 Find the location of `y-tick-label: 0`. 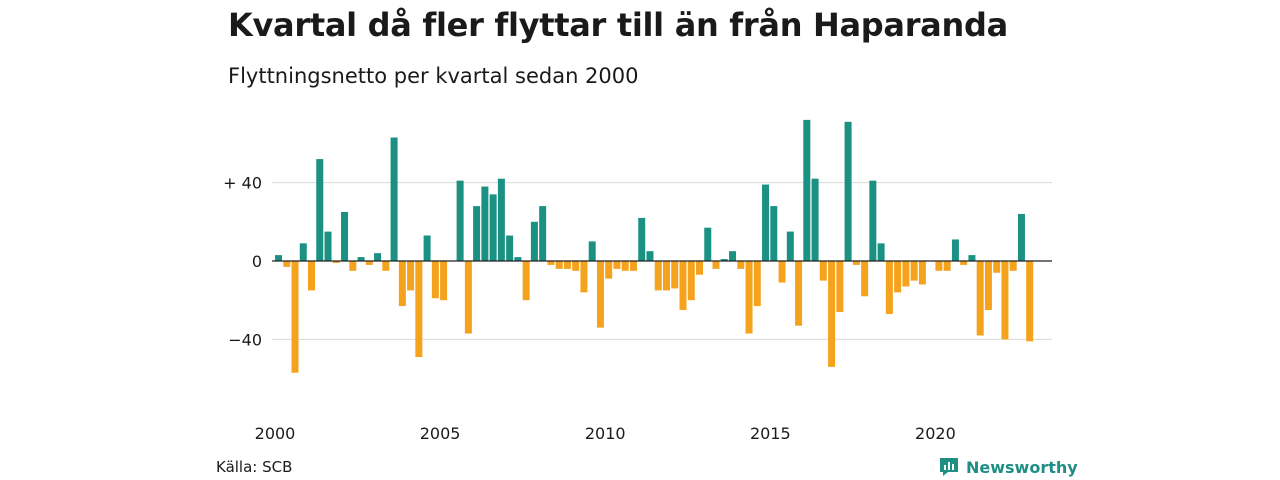

y-tick-label: 0 is located at coordinates (257, 261).